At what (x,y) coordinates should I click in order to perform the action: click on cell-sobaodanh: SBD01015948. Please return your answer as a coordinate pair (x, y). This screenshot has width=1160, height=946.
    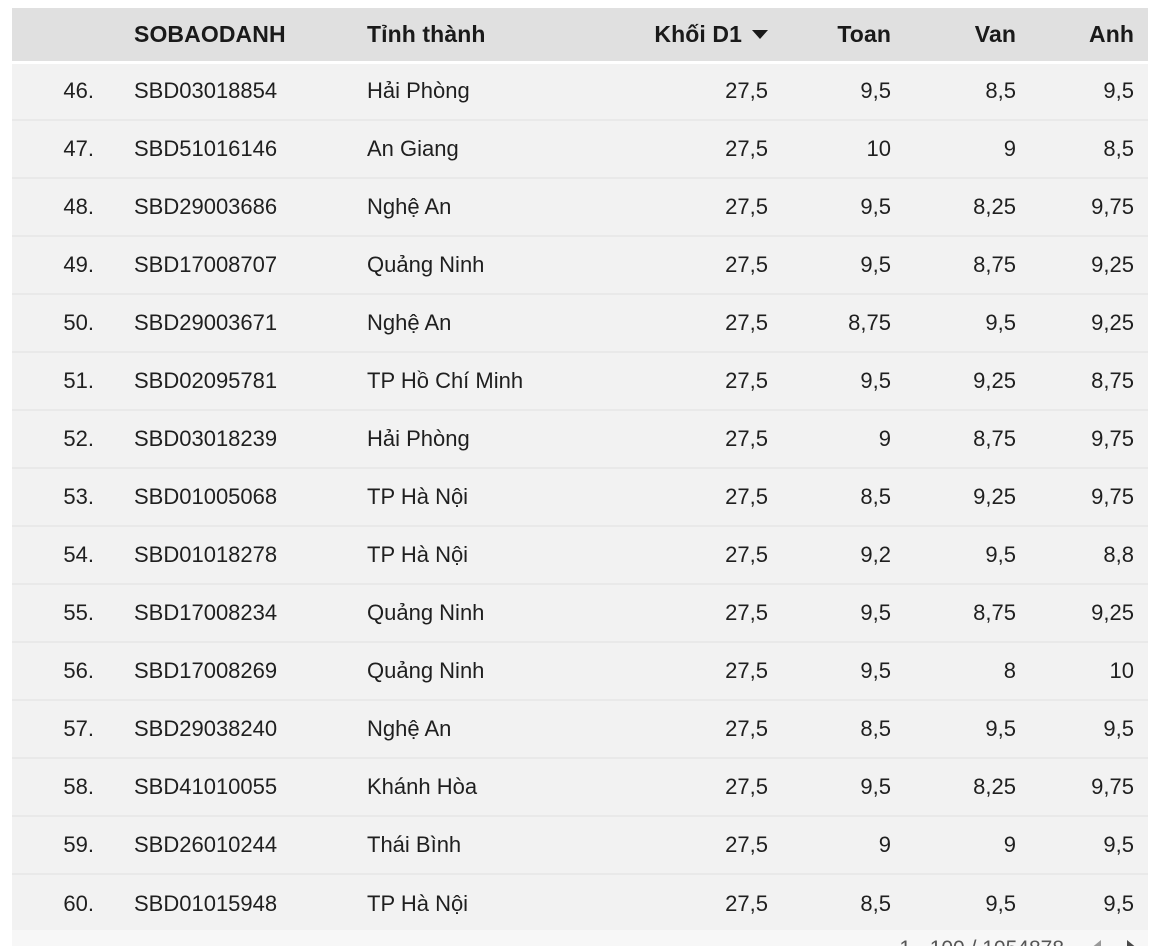
    Looking at the image, I should click on (233, 902).